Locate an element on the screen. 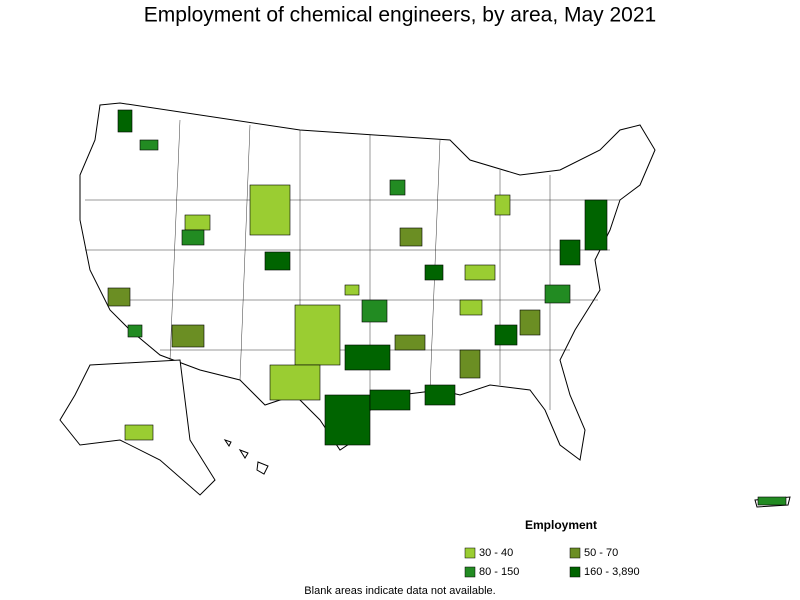 Image resolution: width=800 pixels, height=600 pixels. legend-label: 50 - 70 is located at coordinates (601, 553).